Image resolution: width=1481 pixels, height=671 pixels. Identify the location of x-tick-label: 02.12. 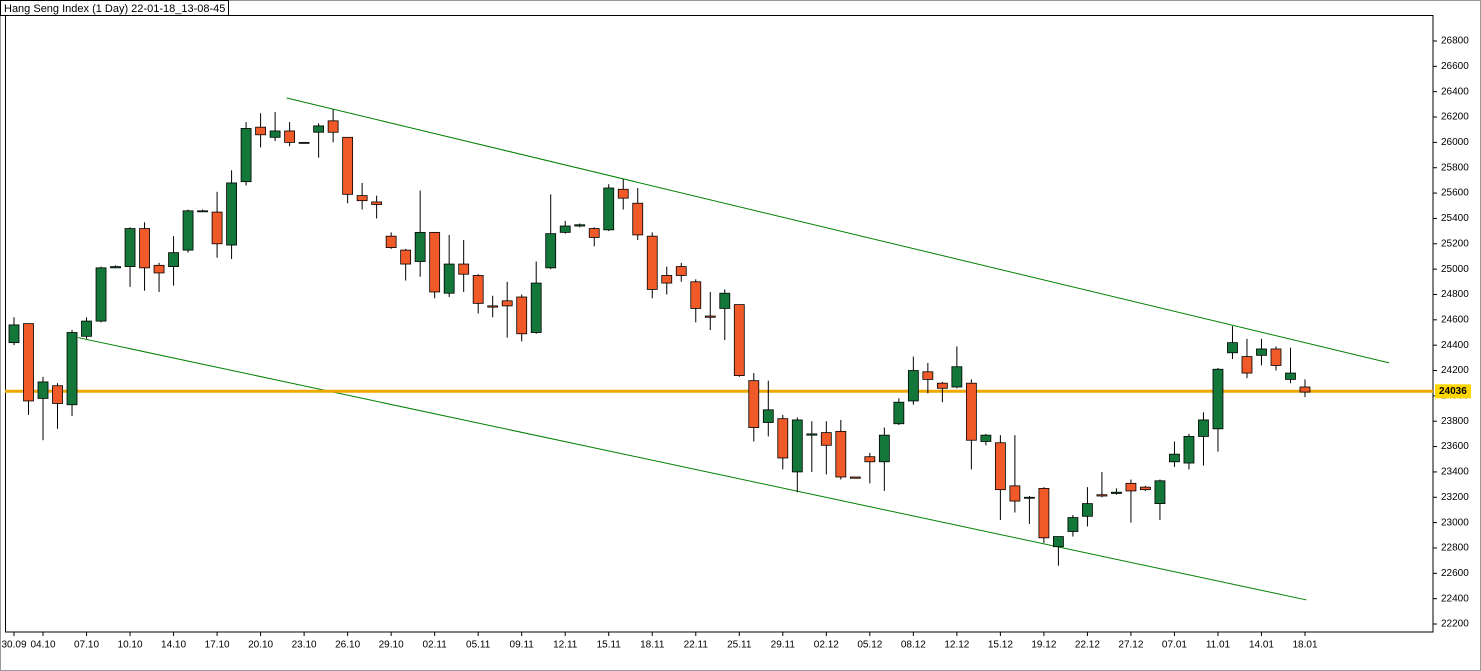
(826, 645).